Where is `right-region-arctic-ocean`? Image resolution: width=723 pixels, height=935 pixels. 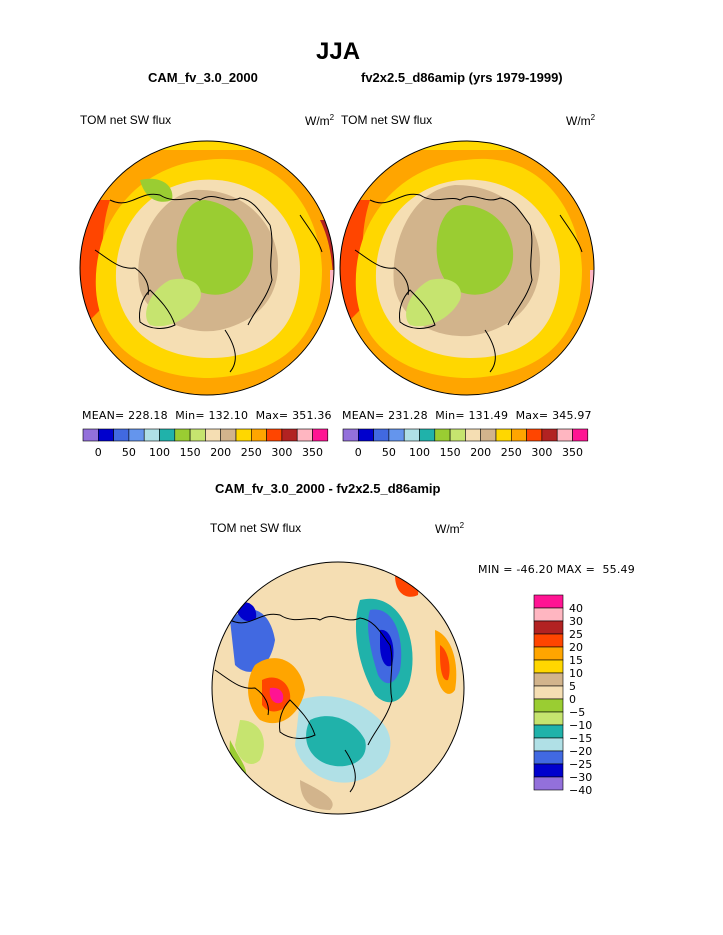
right-region-arctic-ocean is located at coordinates (475, 250).